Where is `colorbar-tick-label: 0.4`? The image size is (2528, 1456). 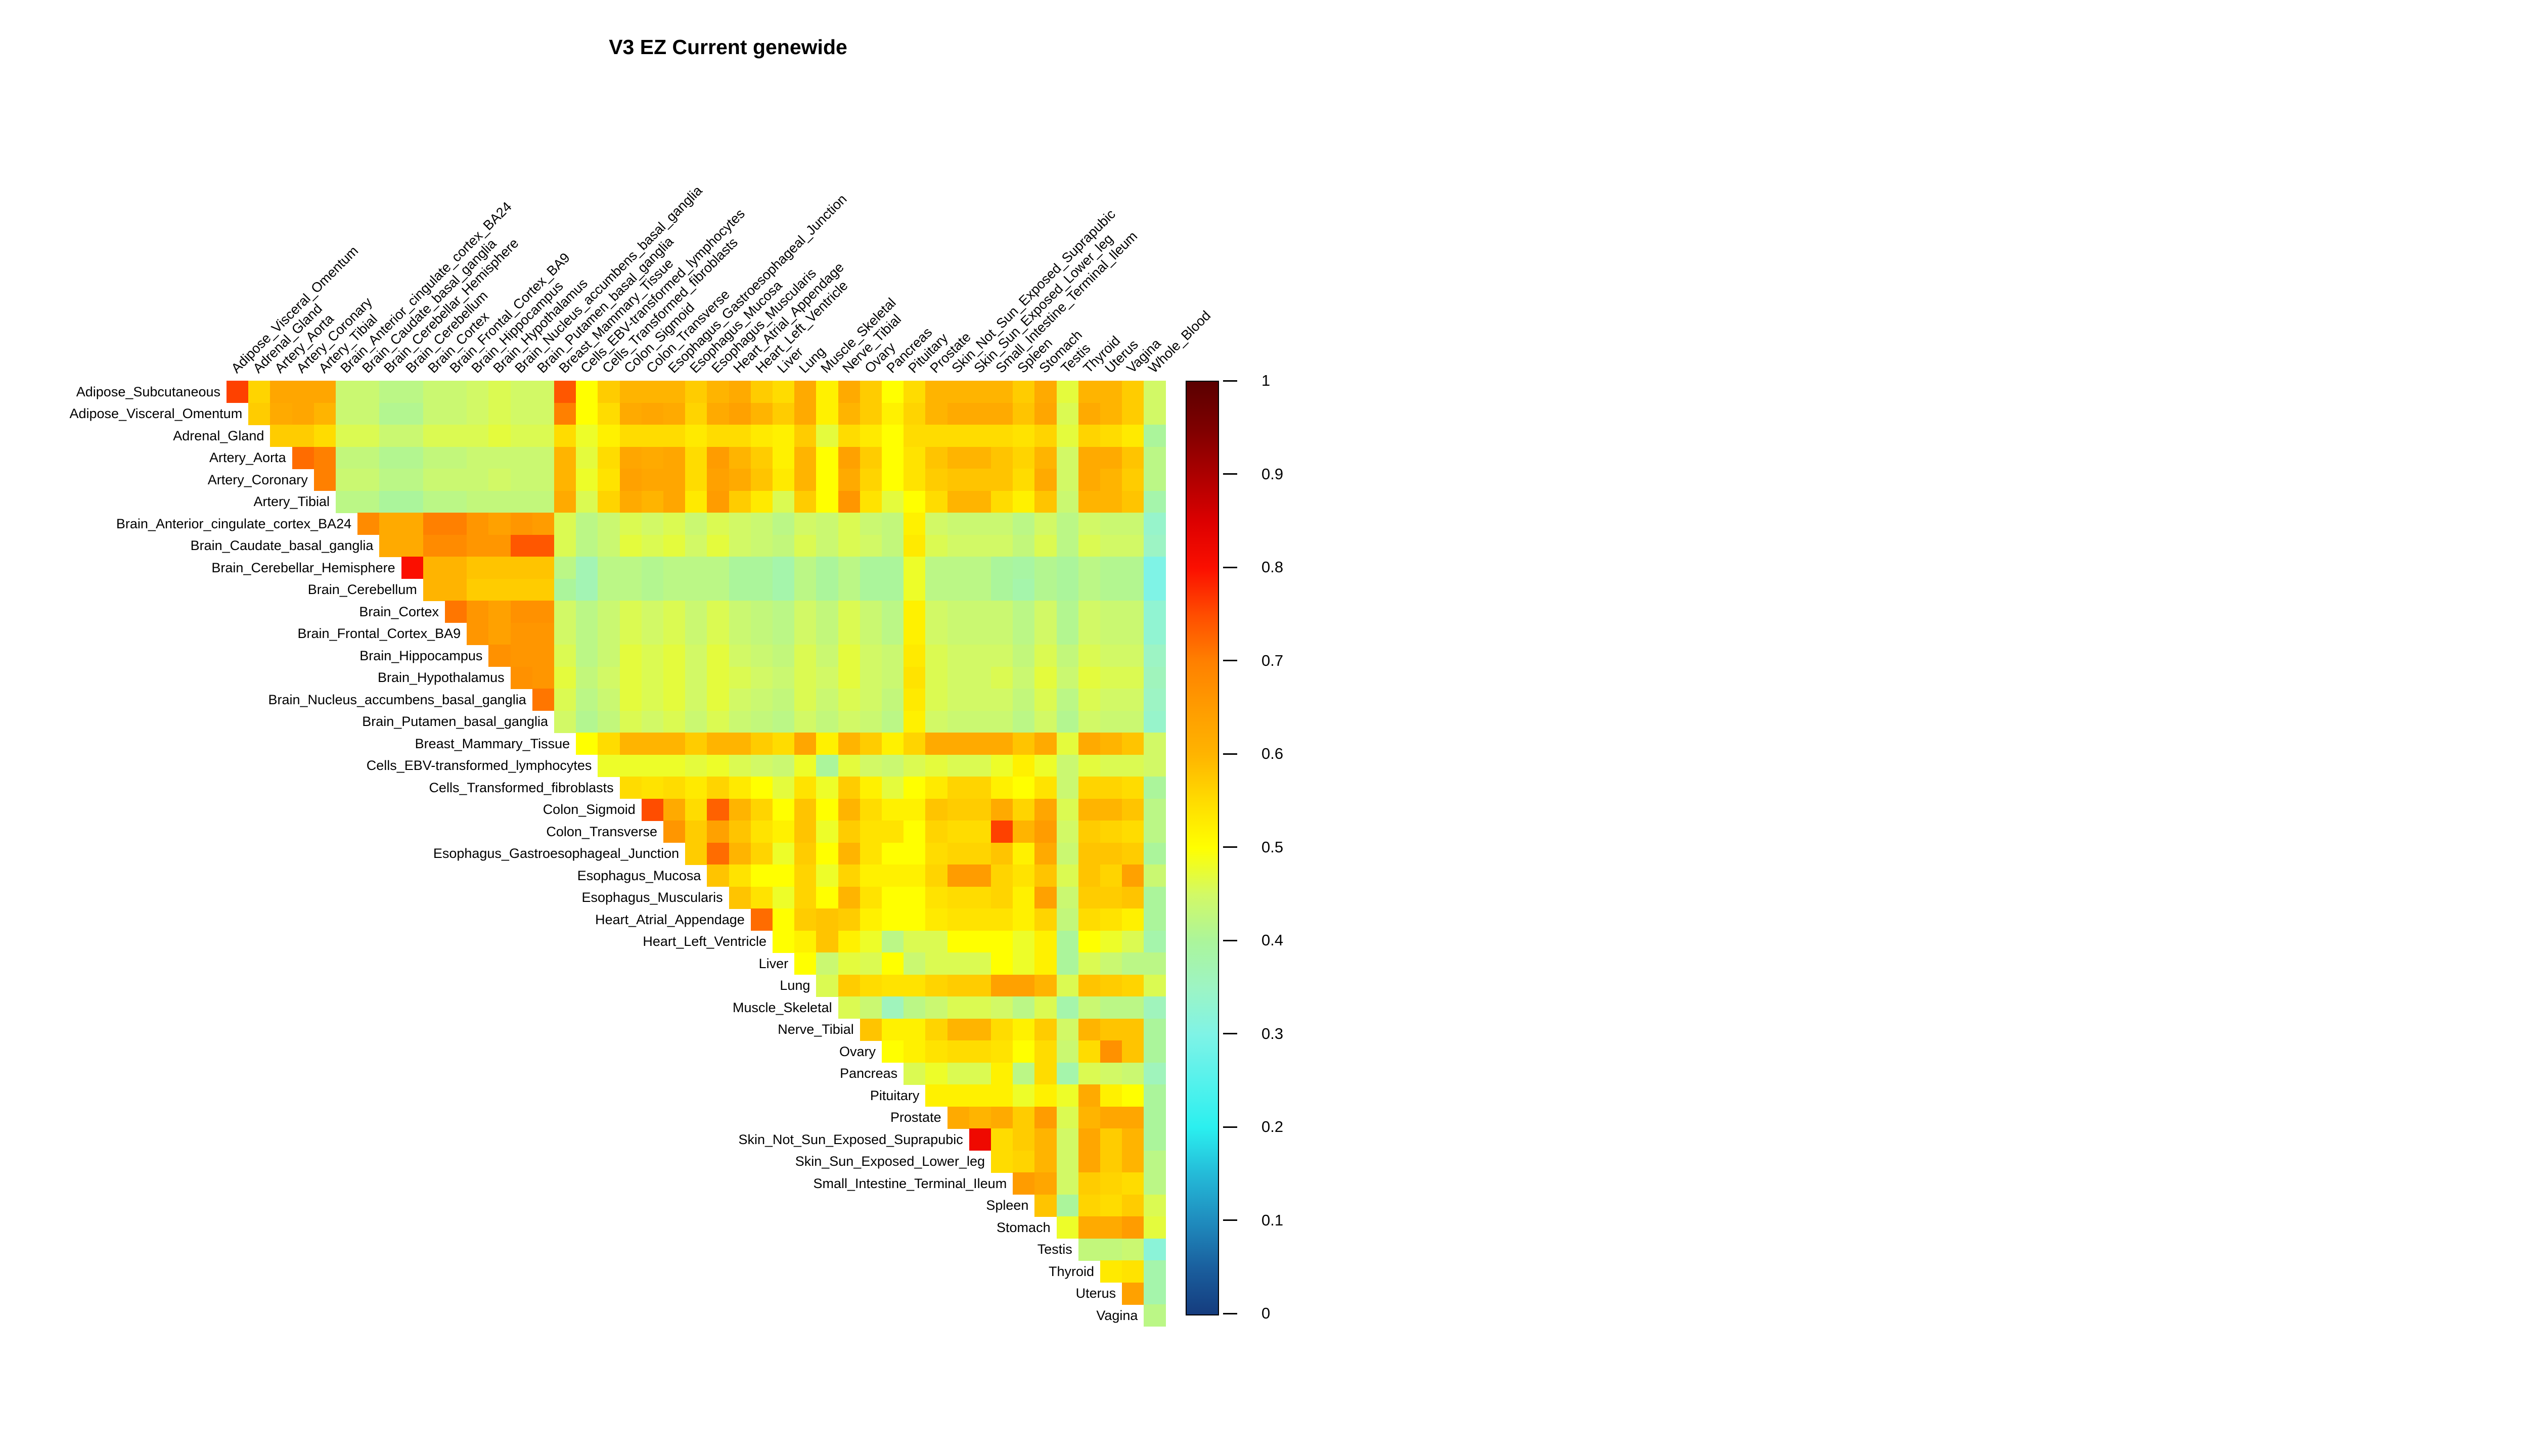
colorbar-tick-label: 0.4 is located at coordinates (1273, 940).